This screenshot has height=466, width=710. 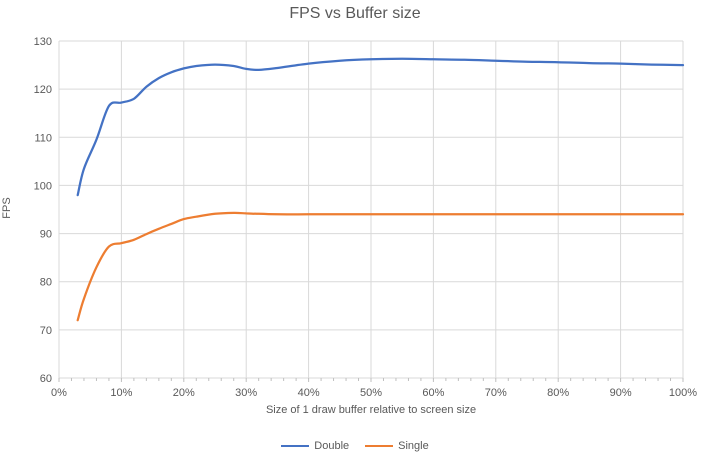 What do you see at coordinates (413, 446) in the screenshot?
I see `legend-label-single: Single` at bounding box center [413, 446].